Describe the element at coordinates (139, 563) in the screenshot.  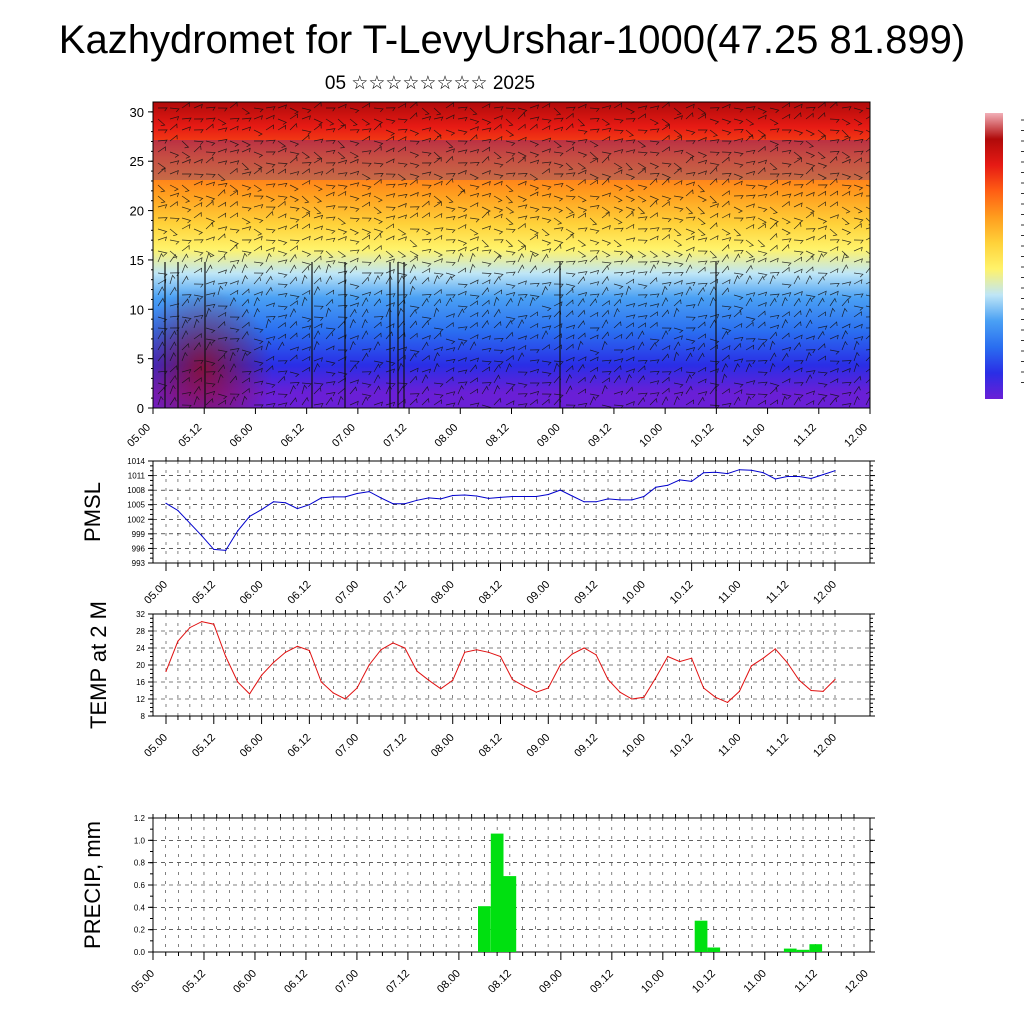
I see `y-tick-label: 993` at that location.